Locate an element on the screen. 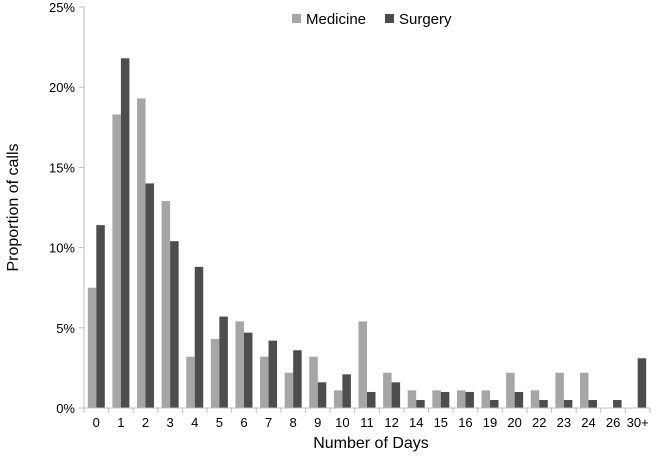  x-tick-label: 16 is located at coordinates (465, 422).